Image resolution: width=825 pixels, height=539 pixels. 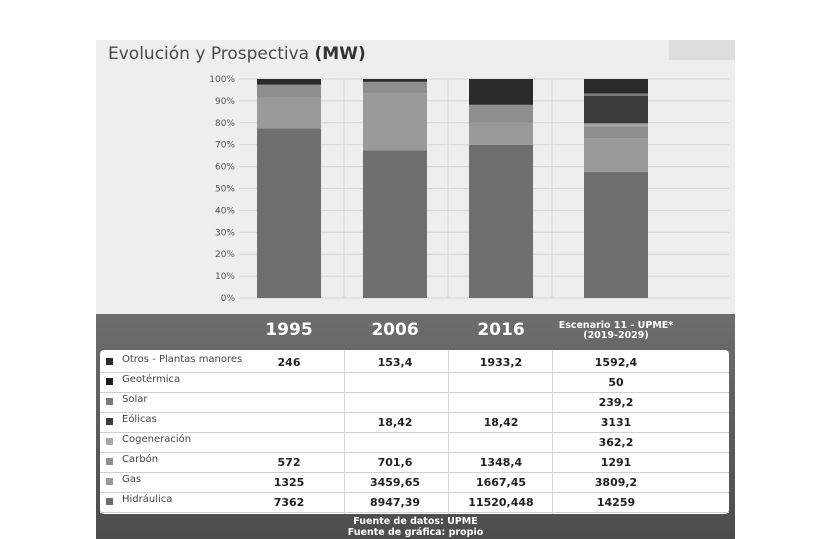 I want to click on y-tick-label: 70%, so click(x=225, y=146).